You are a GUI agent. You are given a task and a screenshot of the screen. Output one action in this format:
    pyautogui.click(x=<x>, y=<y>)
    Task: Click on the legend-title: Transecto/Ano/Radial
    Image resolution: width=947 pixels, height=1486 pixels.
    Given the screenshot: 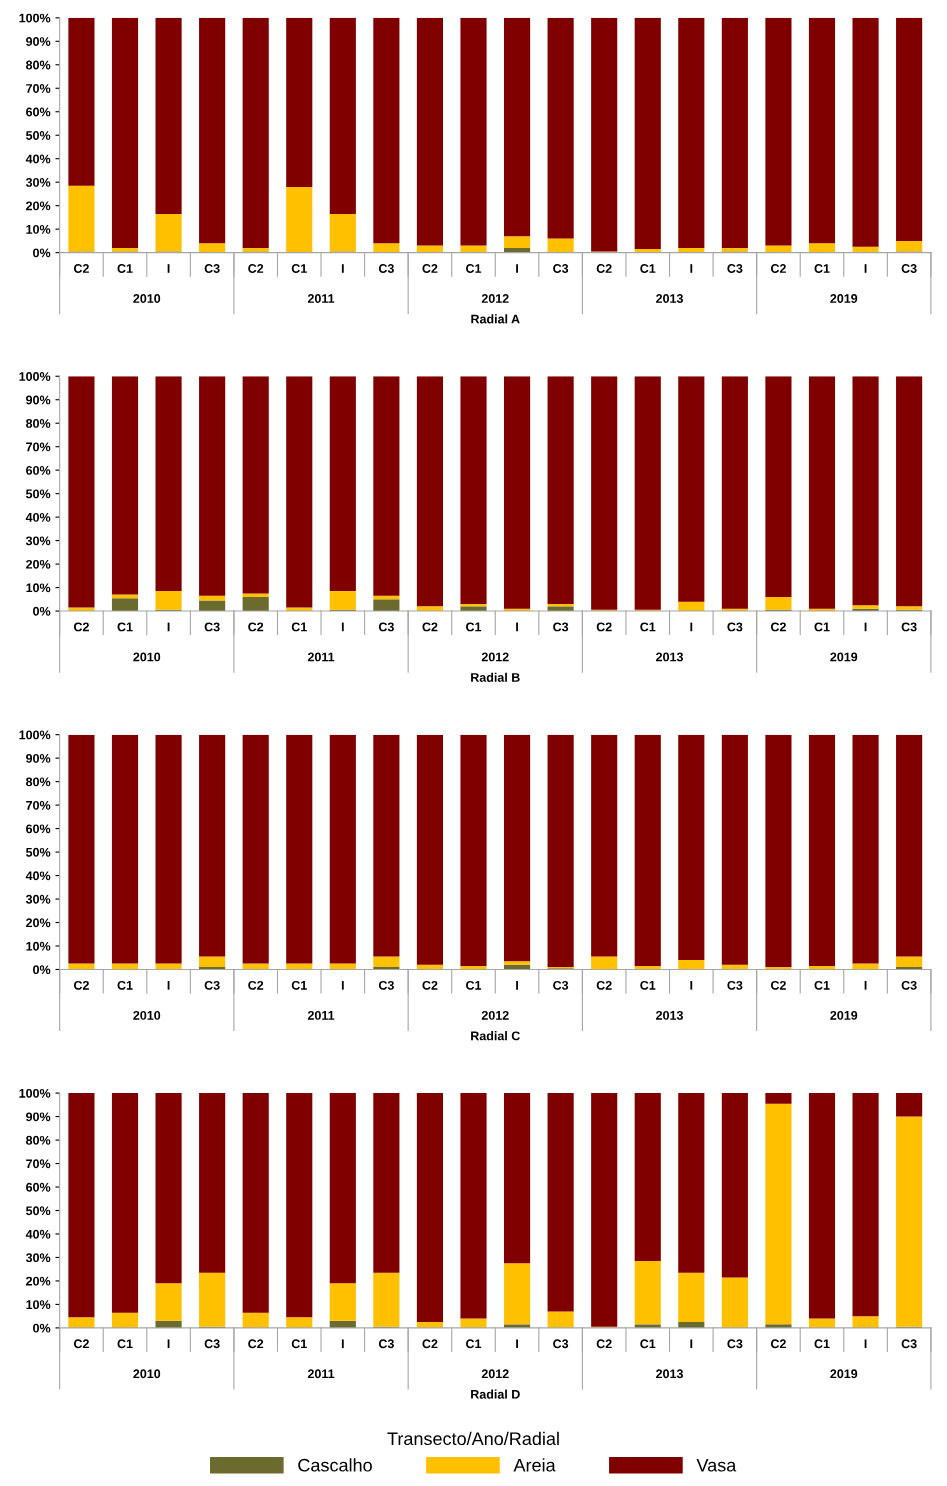 What is the action you would take?
    pyautogui.click(x=473, y=1438)
    